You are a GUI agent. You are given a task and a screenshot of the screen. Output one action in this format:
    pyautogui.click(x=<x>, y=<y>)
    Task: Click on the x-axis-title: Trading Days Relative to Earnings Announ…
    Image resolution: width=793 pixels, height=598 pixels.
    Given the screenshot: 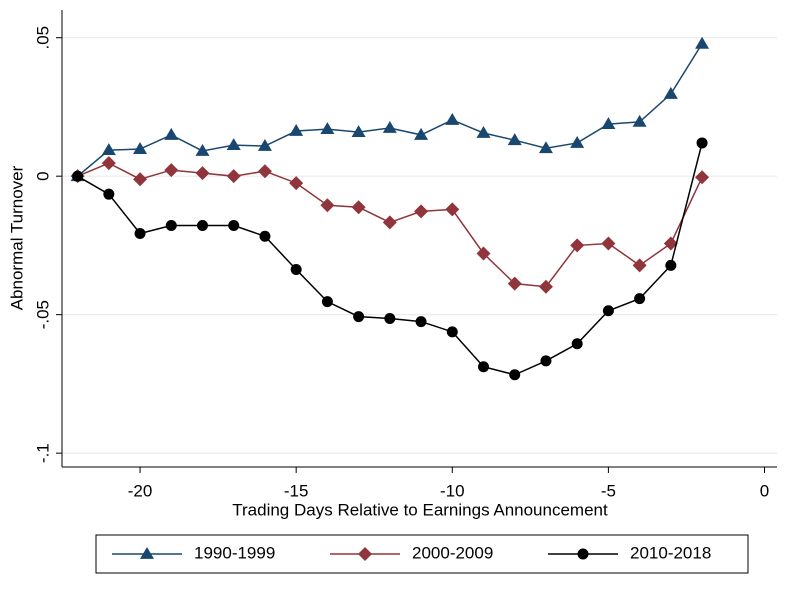 What is the action you would take?
    pyautogui.click(x=420, y=509)
    